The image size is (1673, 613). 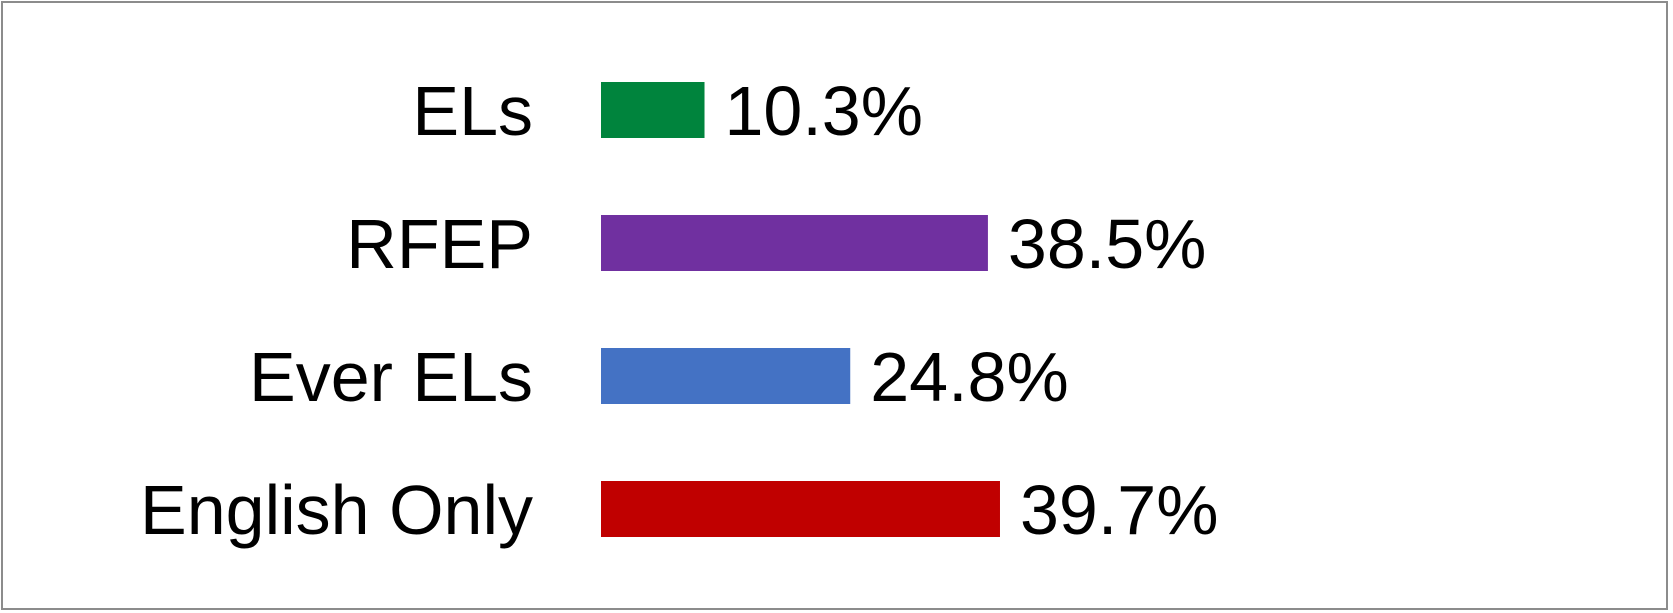 What do you see at coordinates (824, 111) in the screenshot?
I see `value-label-els: 10.3%` at bounding box center [824, 111].